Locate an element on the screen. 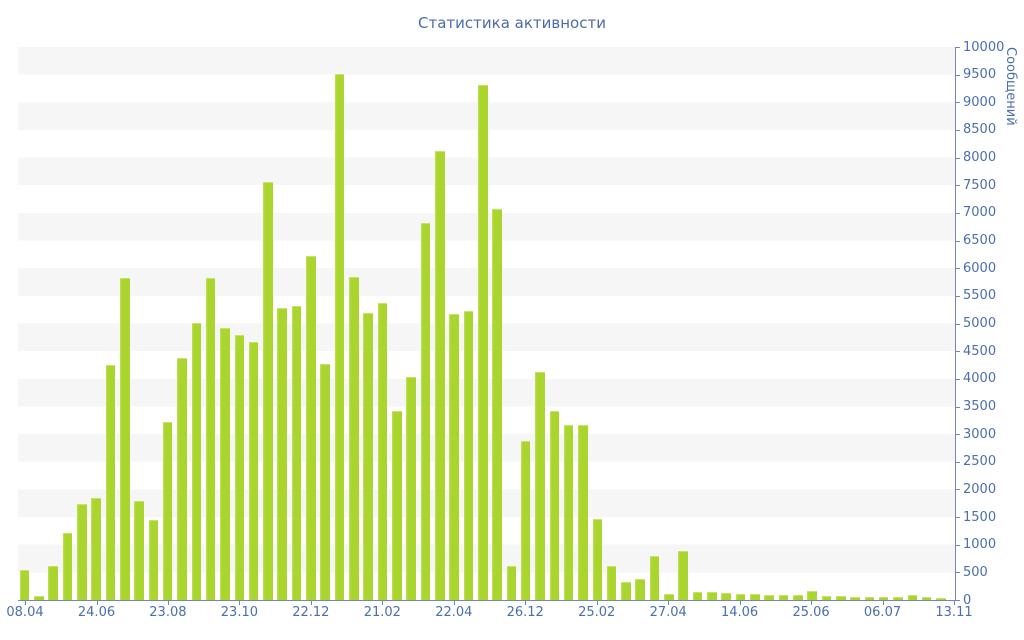 This screenshot has width=1024, height=640. y-tick-label: 8500 is located at coordinates (980, 130).